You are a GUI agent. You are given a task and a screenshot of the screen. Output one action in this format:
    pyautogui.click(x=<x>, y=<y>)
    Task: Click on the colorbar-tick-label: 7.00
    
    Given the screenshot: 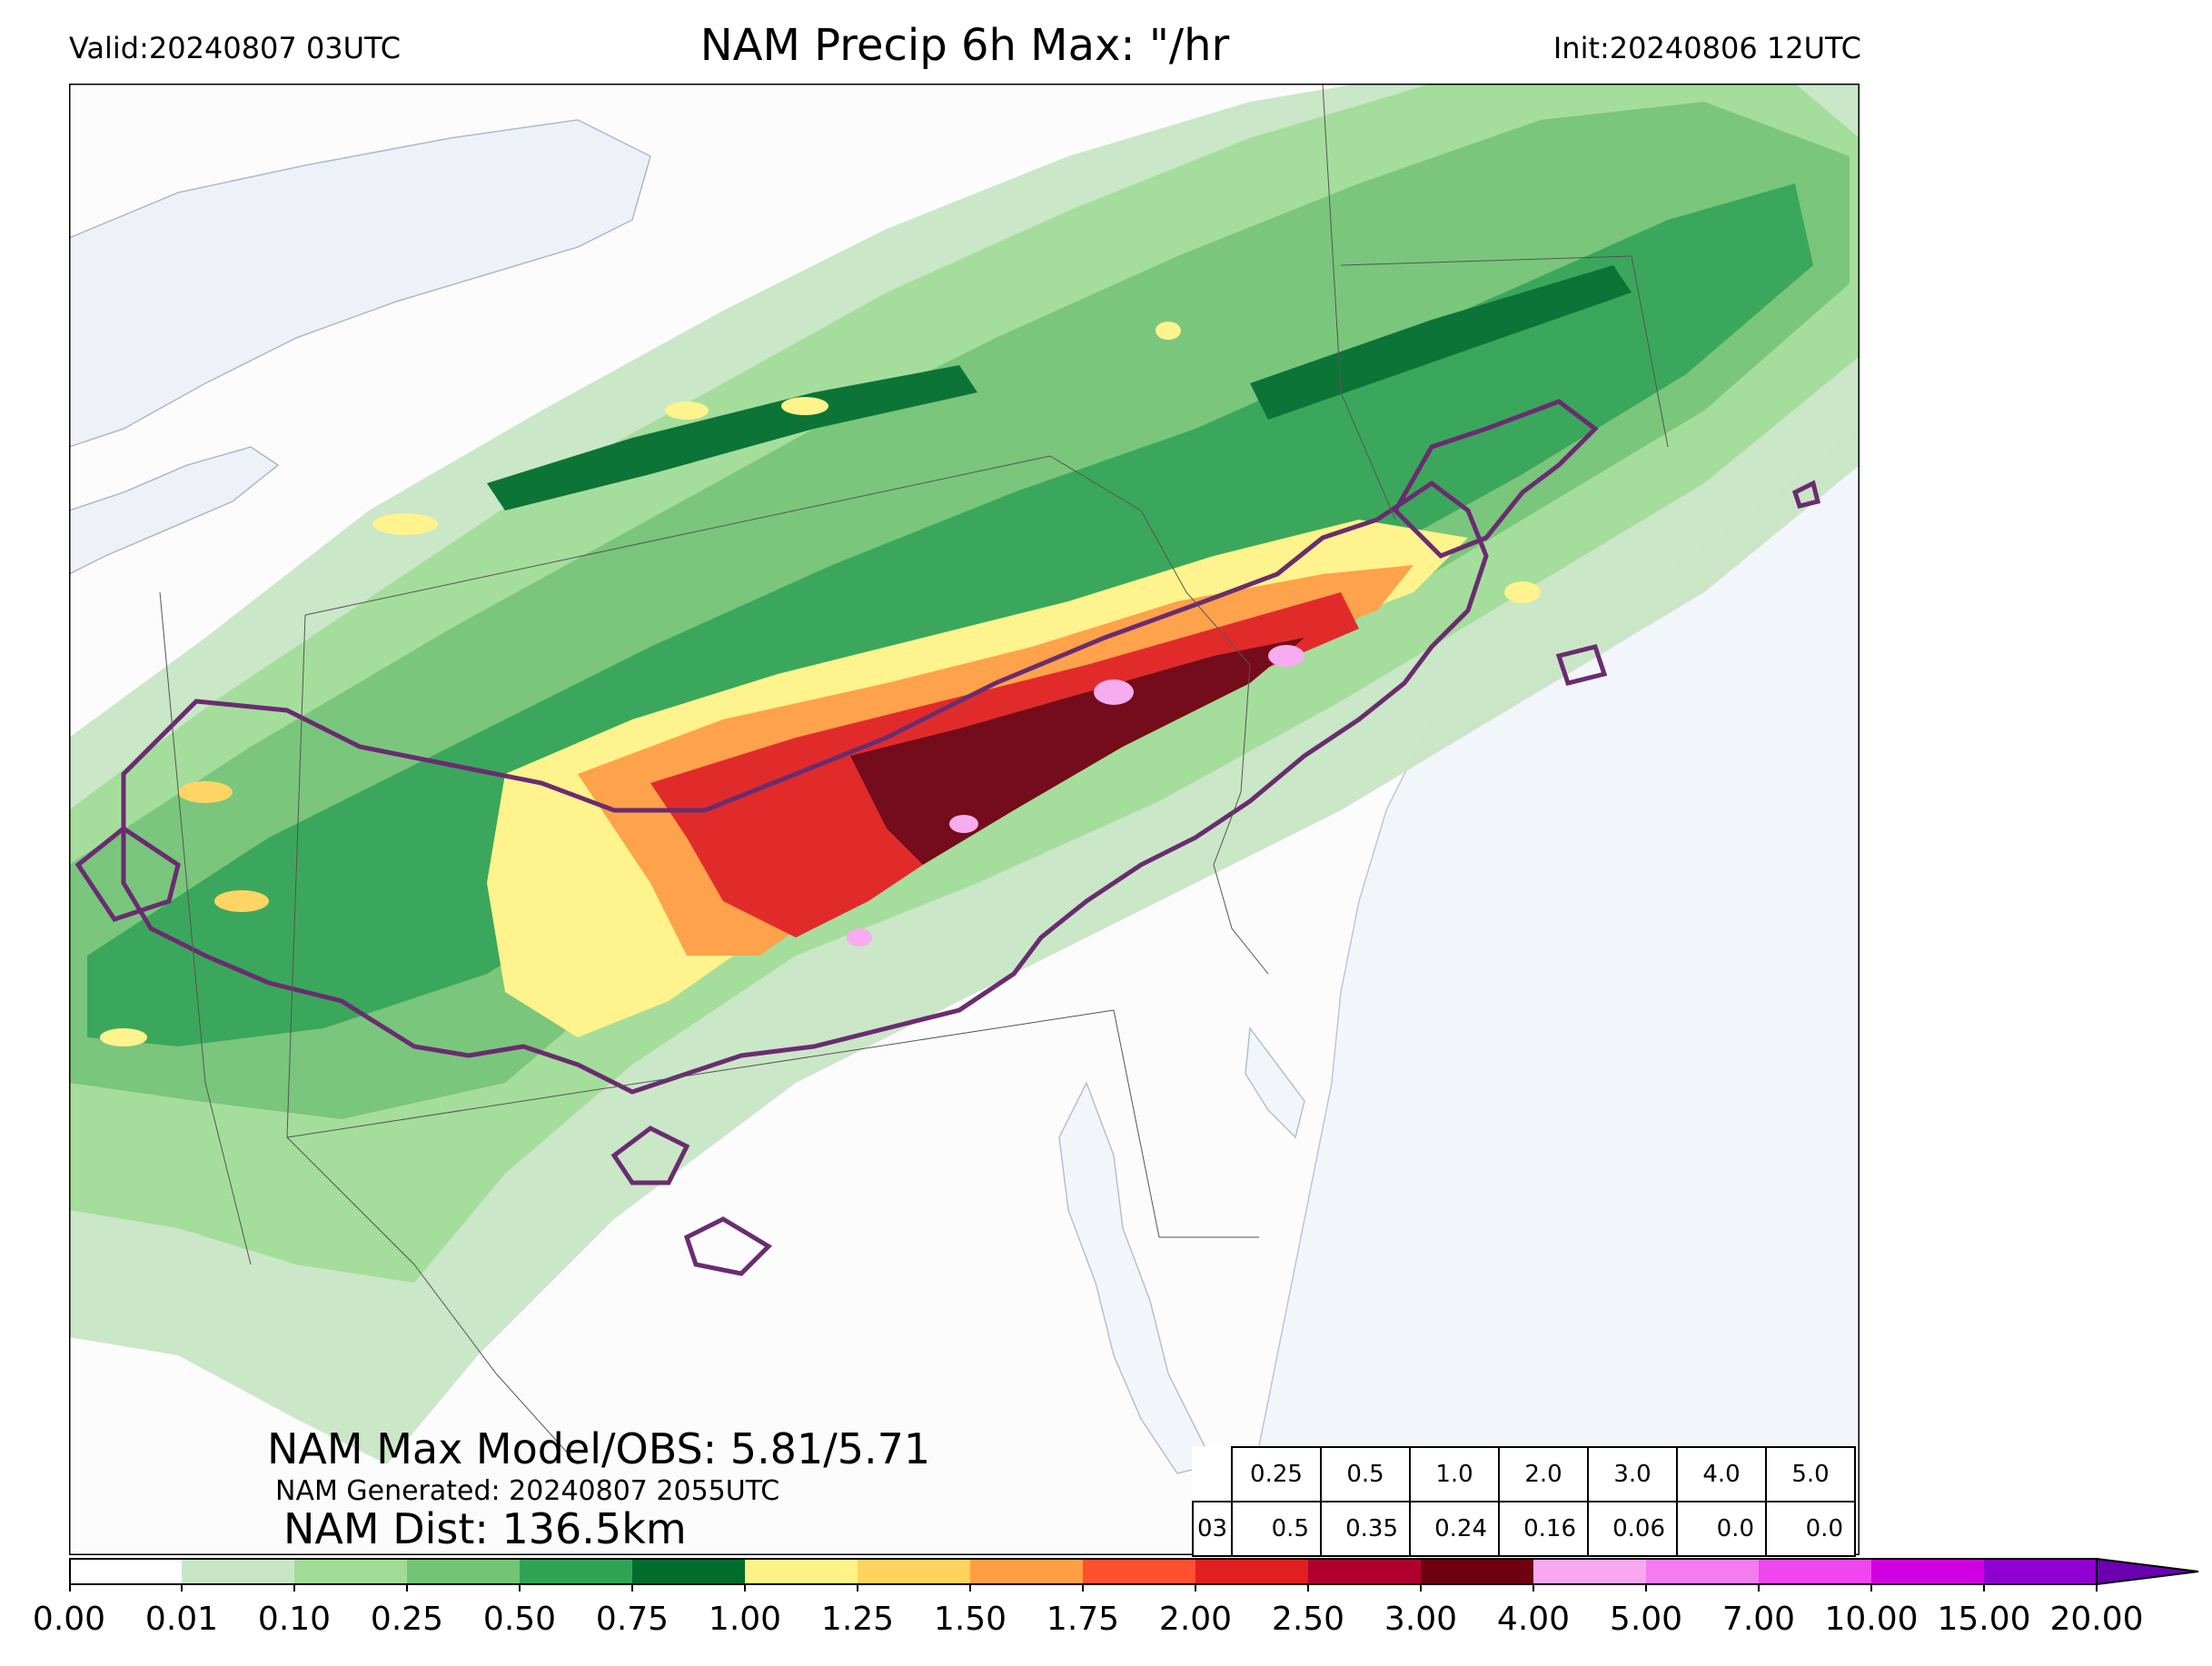 What is the action you would take?
    pyautogui.click(x=1758, y=1620)
    